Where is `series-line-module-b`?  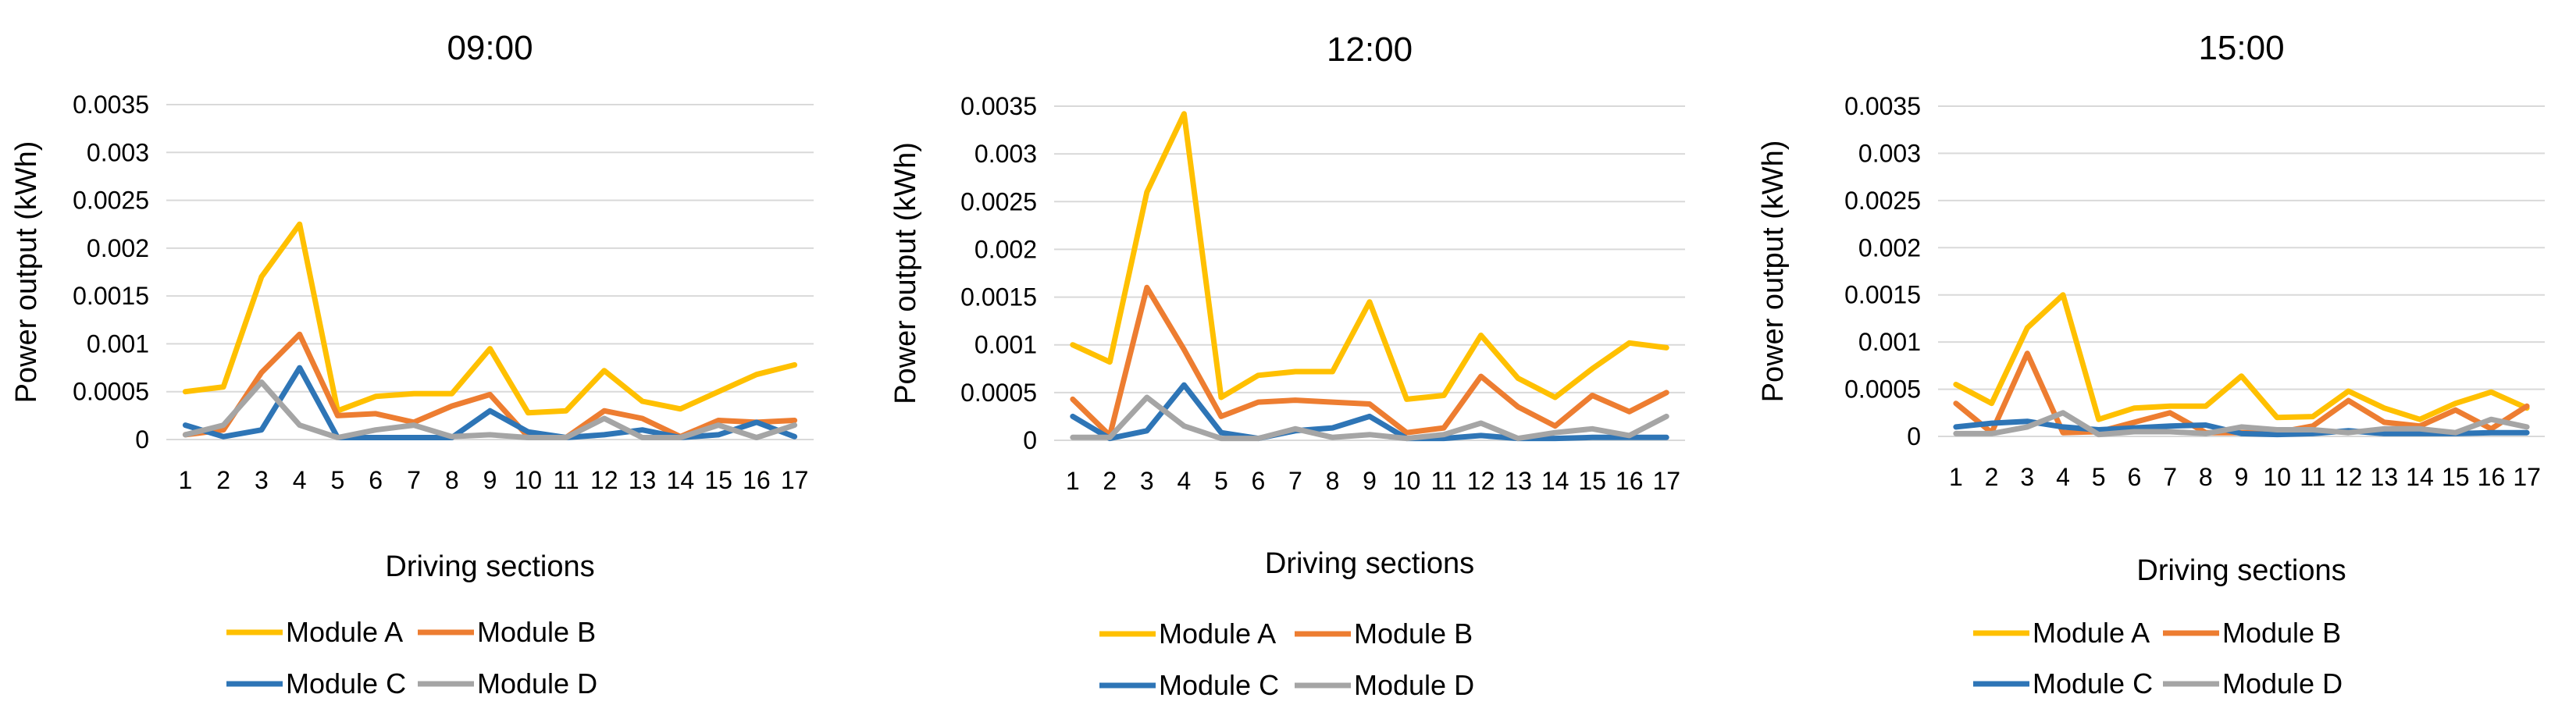 series-line-module-b is located at coordinates (1369, 361).